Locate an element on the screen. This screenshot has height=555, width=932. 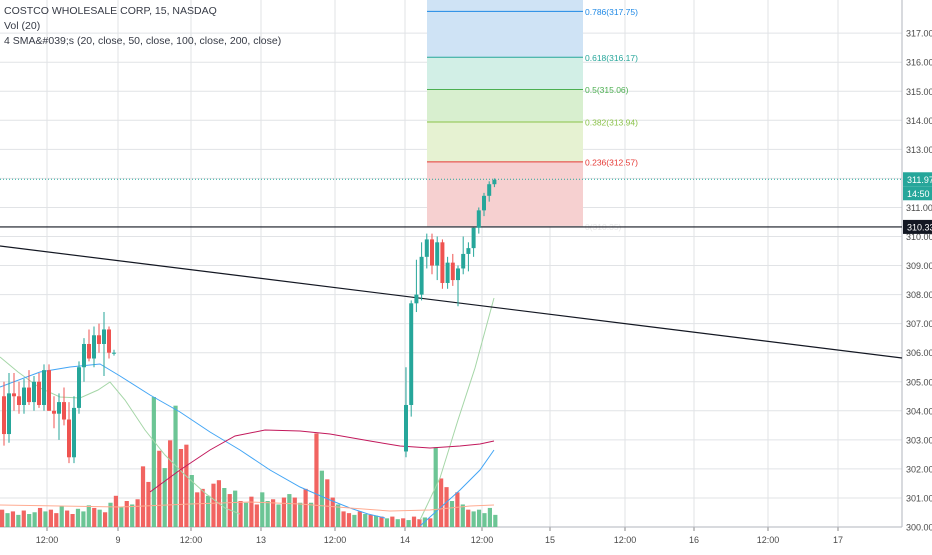
x-tick-label: 13 is located at coordinates (261, 540).